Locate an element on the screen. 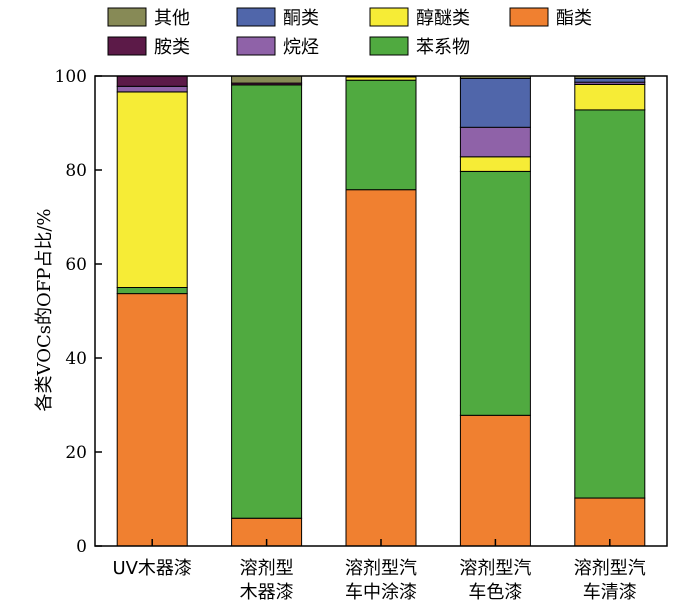  legend-label: 其他 is located at coordinates (172, 18).